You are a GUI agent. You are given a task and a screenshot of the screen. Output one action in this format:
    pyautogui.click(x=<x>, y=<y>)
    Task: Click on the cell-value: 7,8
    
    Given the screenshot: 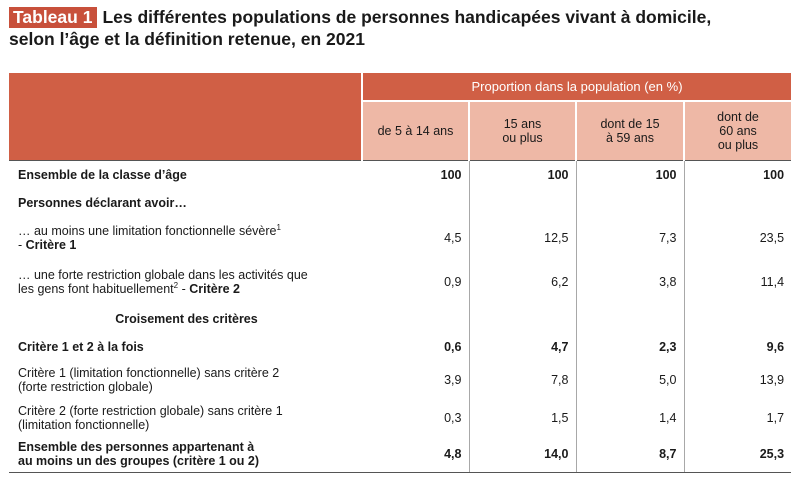 What is the action you would take?
    pyautogui.click(x=522, y=379)
    